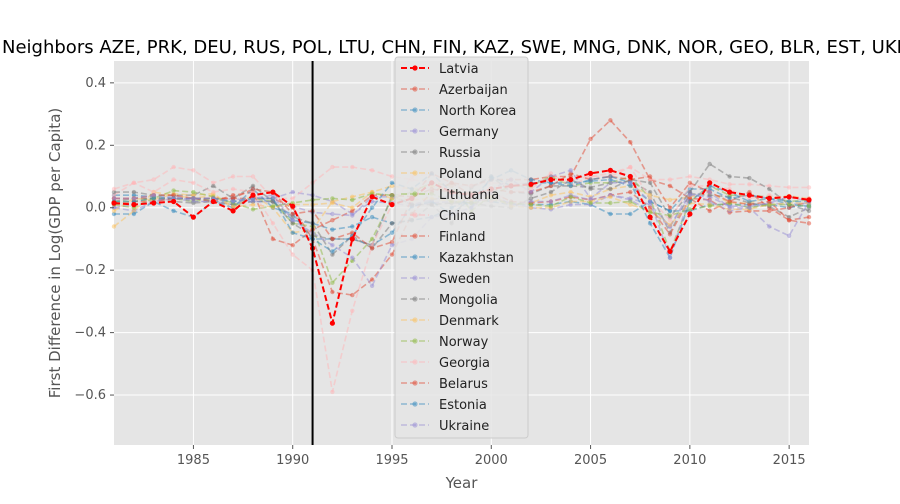 The width and height of the screenshot is (900, 504). Describe the element at coordinates (415, 341) in the screenshot. I see `legend-marker-norway` at that location.